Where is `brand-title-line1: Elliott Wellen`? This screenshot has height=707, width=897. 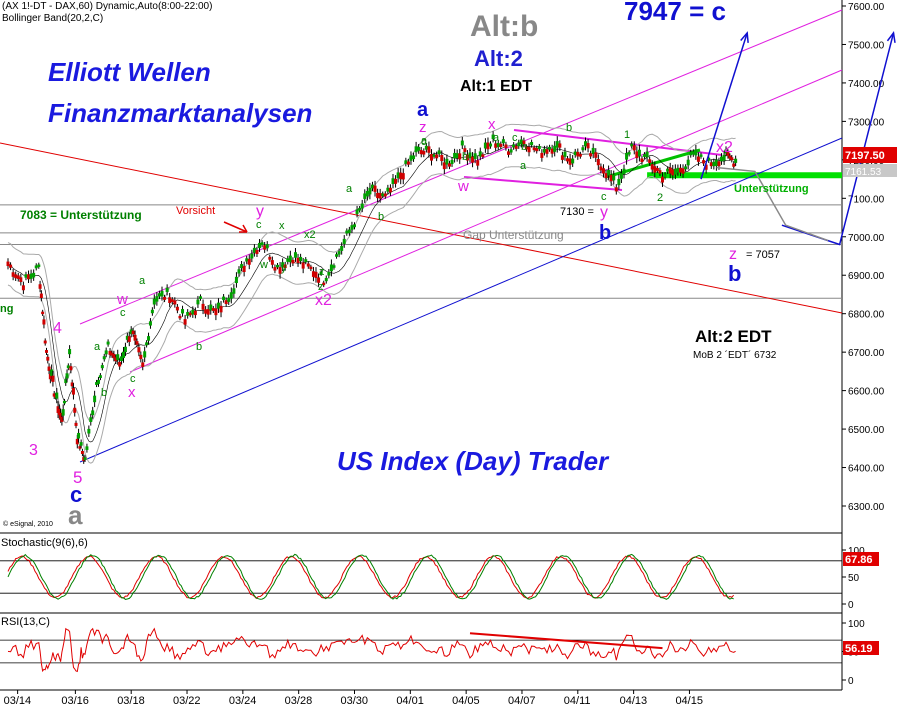
brand-title-line1: Elliott Wellen is located at coordinates (129, 72).